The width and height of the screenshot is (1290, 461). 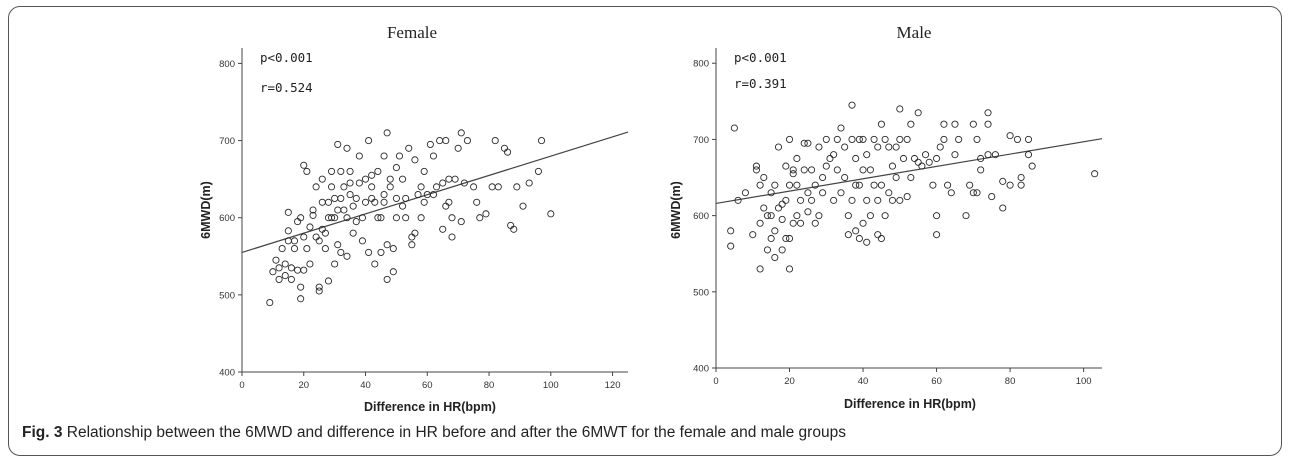 I want to click on female-p-value: p<0.001, so click(x=286, y=57).